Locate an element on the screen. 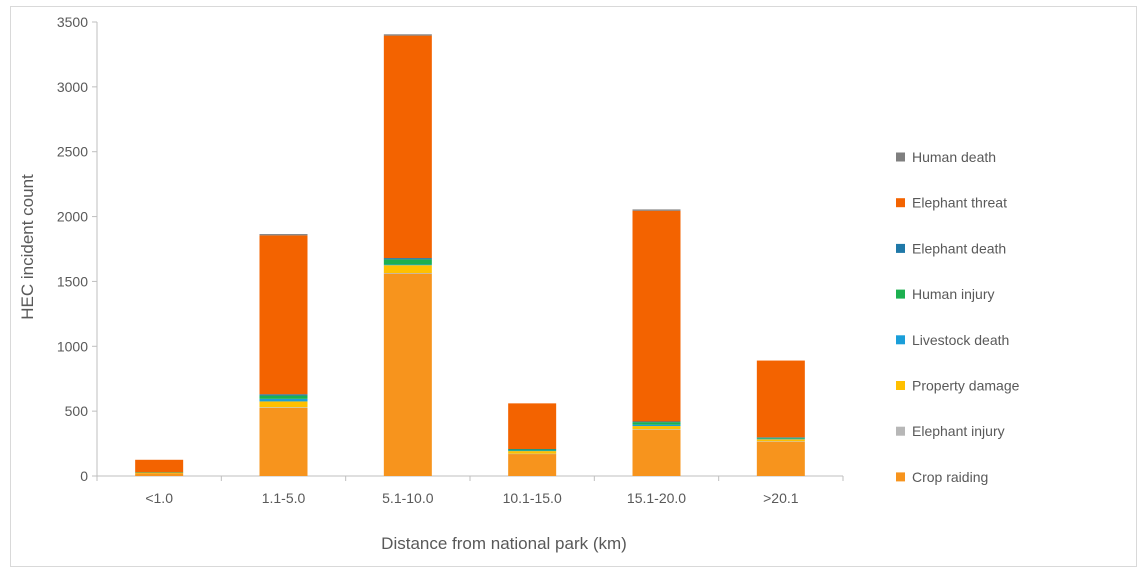 The image size is (1141, 573). y-tick-label: 3000 is located at coordinates (72, 87).